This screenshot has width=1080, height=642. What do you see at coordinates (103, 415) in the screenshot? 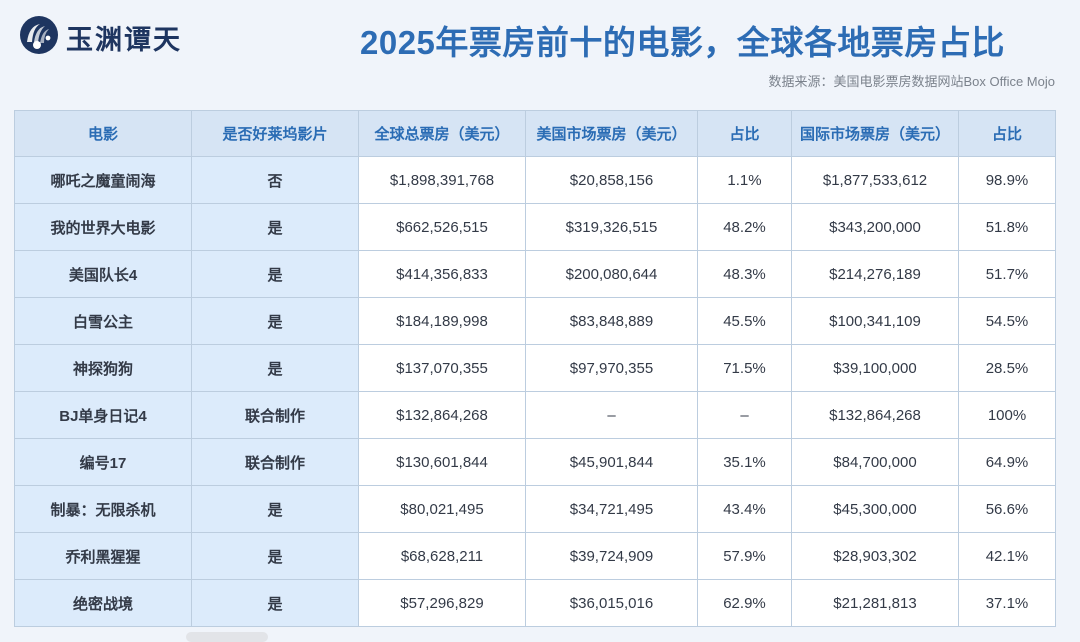
I see `cell-movie: BJ单身日记4` at bounding box center [103, 415].